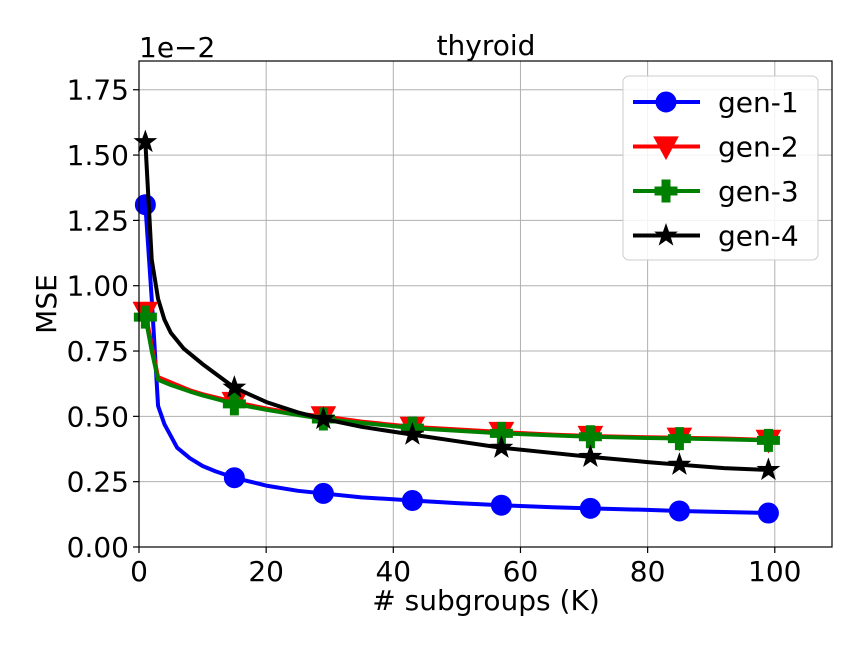 The height and width of the screenshot is (648, 864). I want to click on y-tick-label: 1.50, so click(98, 155).